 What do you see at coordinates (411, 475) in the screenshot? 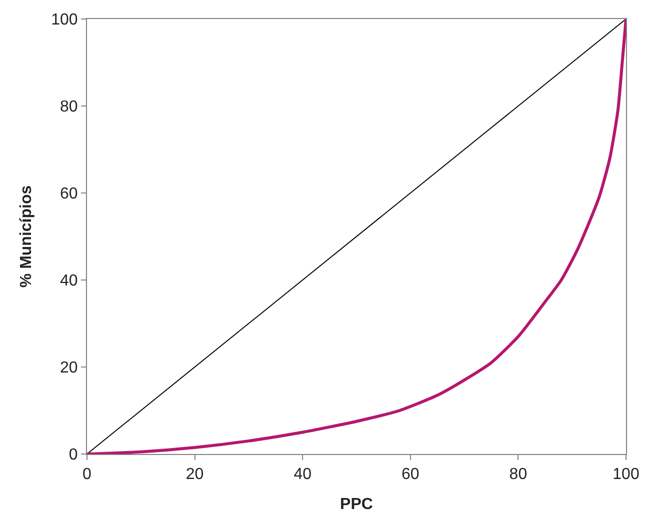
I see `x-tick-label: 60` at bounding box center [411, 475].